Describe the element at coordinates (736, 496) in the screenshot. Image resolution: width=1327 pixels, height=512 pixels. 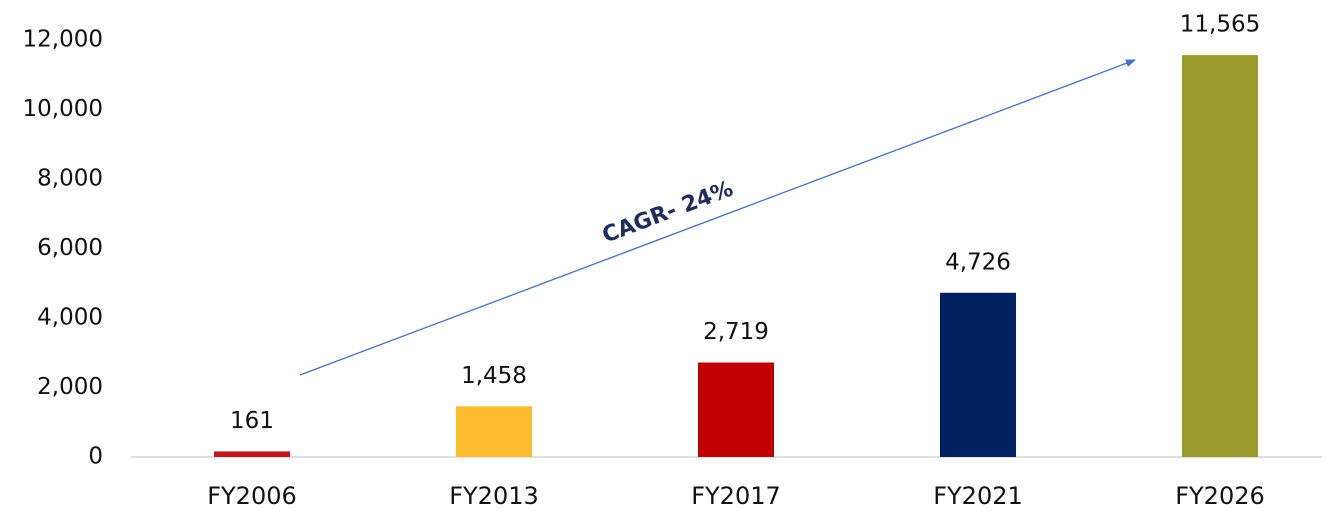
I see `x-tick-label: FY2017` at that location.